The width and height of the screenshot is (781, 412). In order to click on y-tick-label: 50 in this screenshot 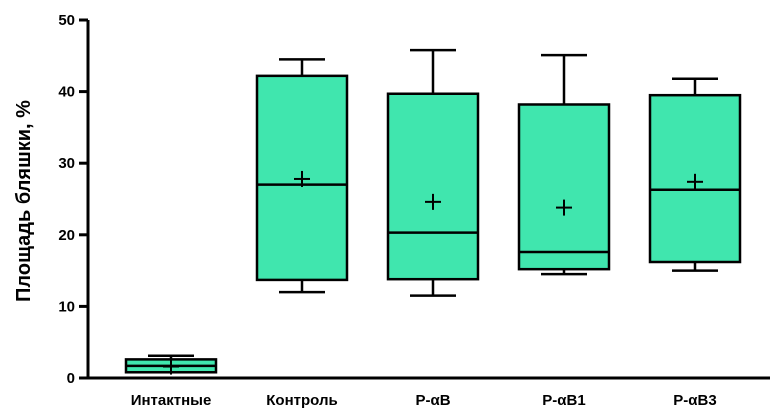, I will do `click(66, 20)`.